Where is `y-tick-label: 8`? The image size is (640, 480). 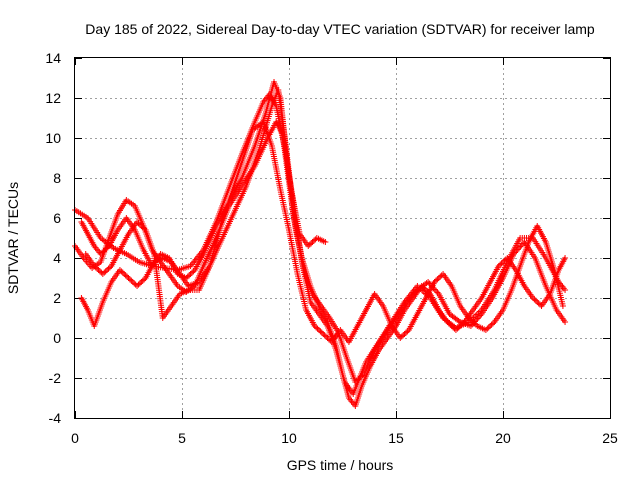
y-tick-label: 8 is located at coordinates (57, 178).